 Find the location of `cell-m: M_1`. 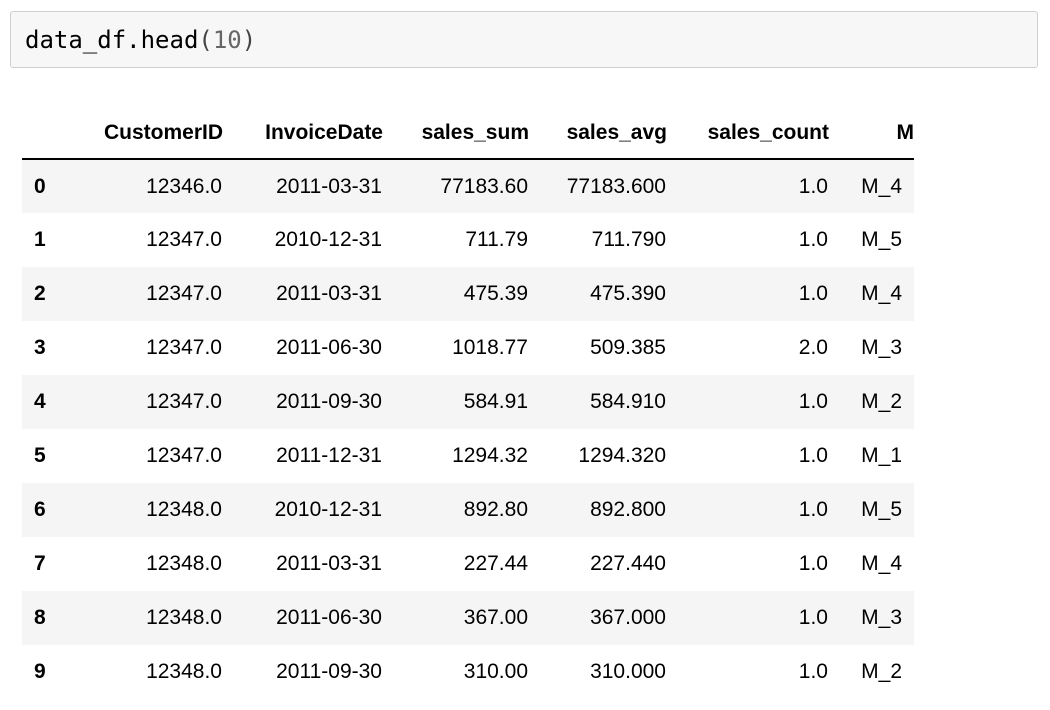

cell-m: M_1 is located at coordinates (881, 455).